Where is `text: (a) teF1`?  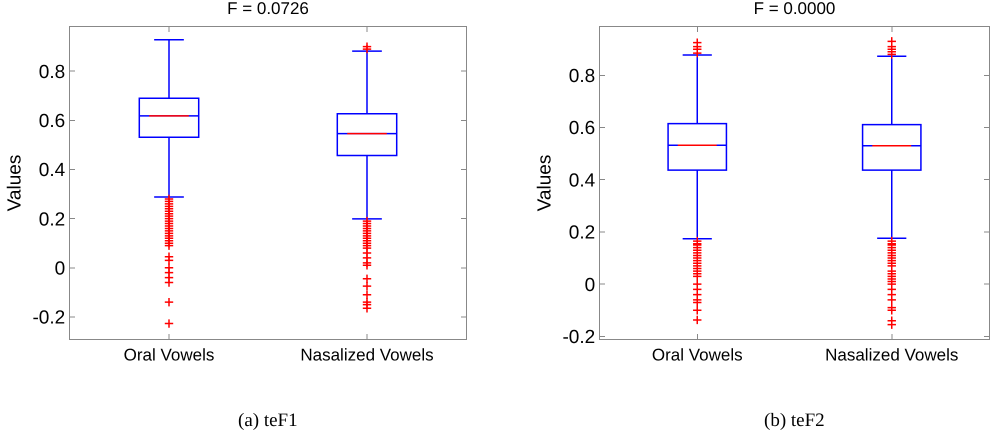
text: (a) teF1 is located at coordinates (268, 420).